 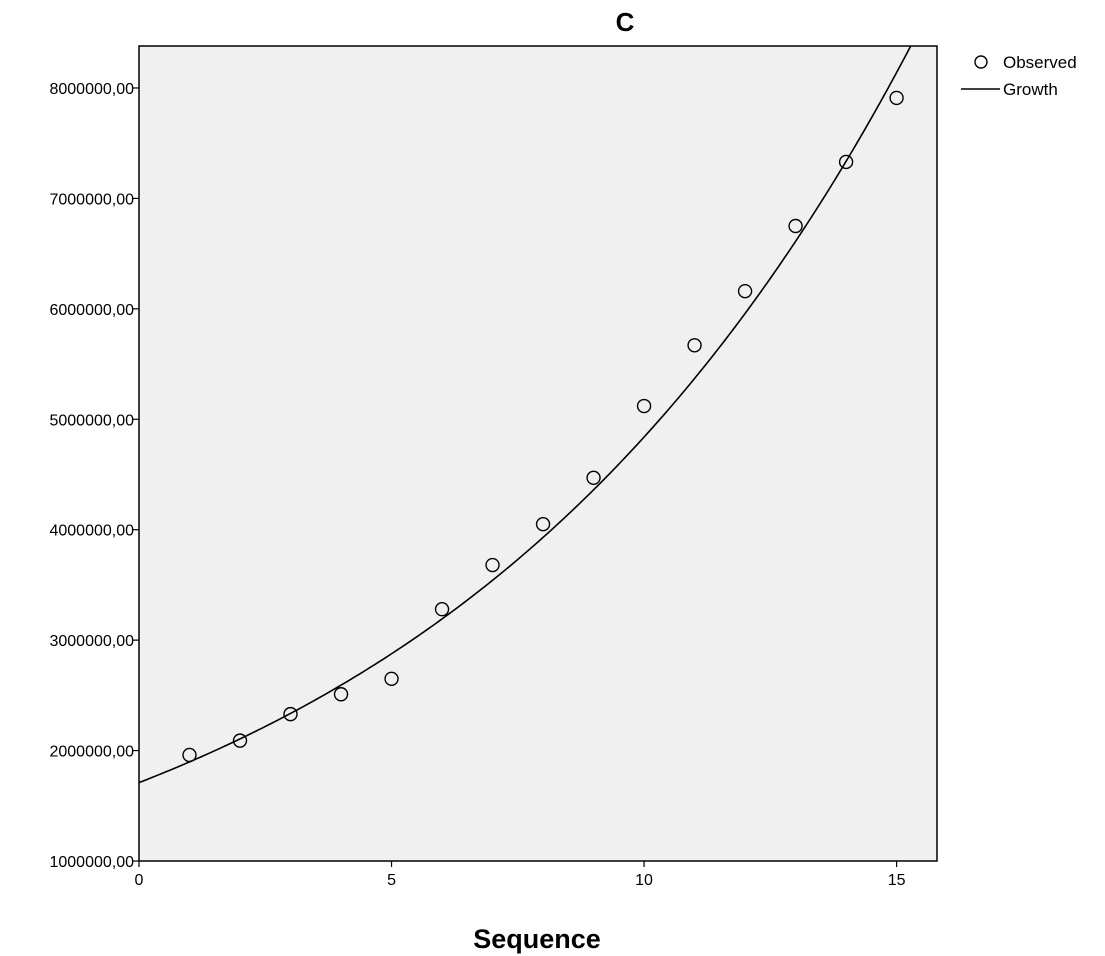 I want to click on y-tick-label: 2000000,00, so click(x=91, y=752).